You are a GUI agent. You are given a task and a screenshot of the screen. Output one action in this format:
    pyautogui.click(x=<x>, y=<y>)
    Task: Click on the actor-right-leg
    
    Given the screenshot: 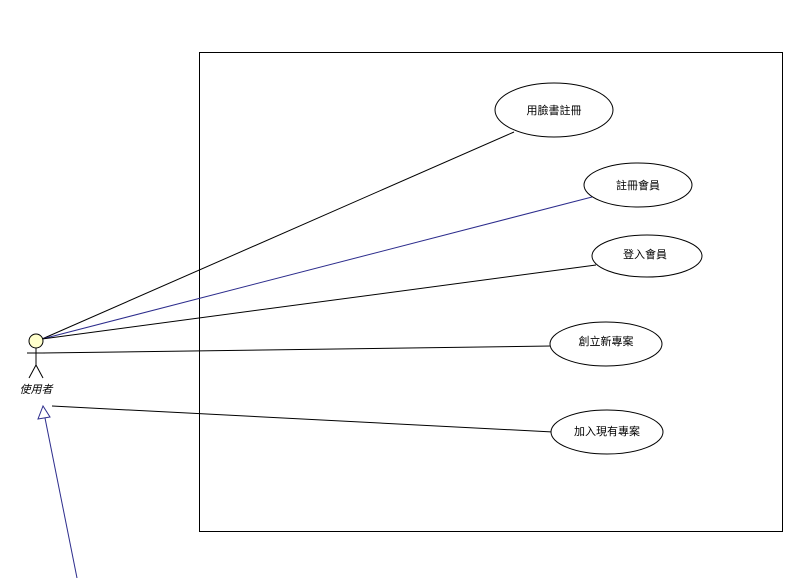 What is the action you would take?
    pyautogui.click(x=39, y=371)
    